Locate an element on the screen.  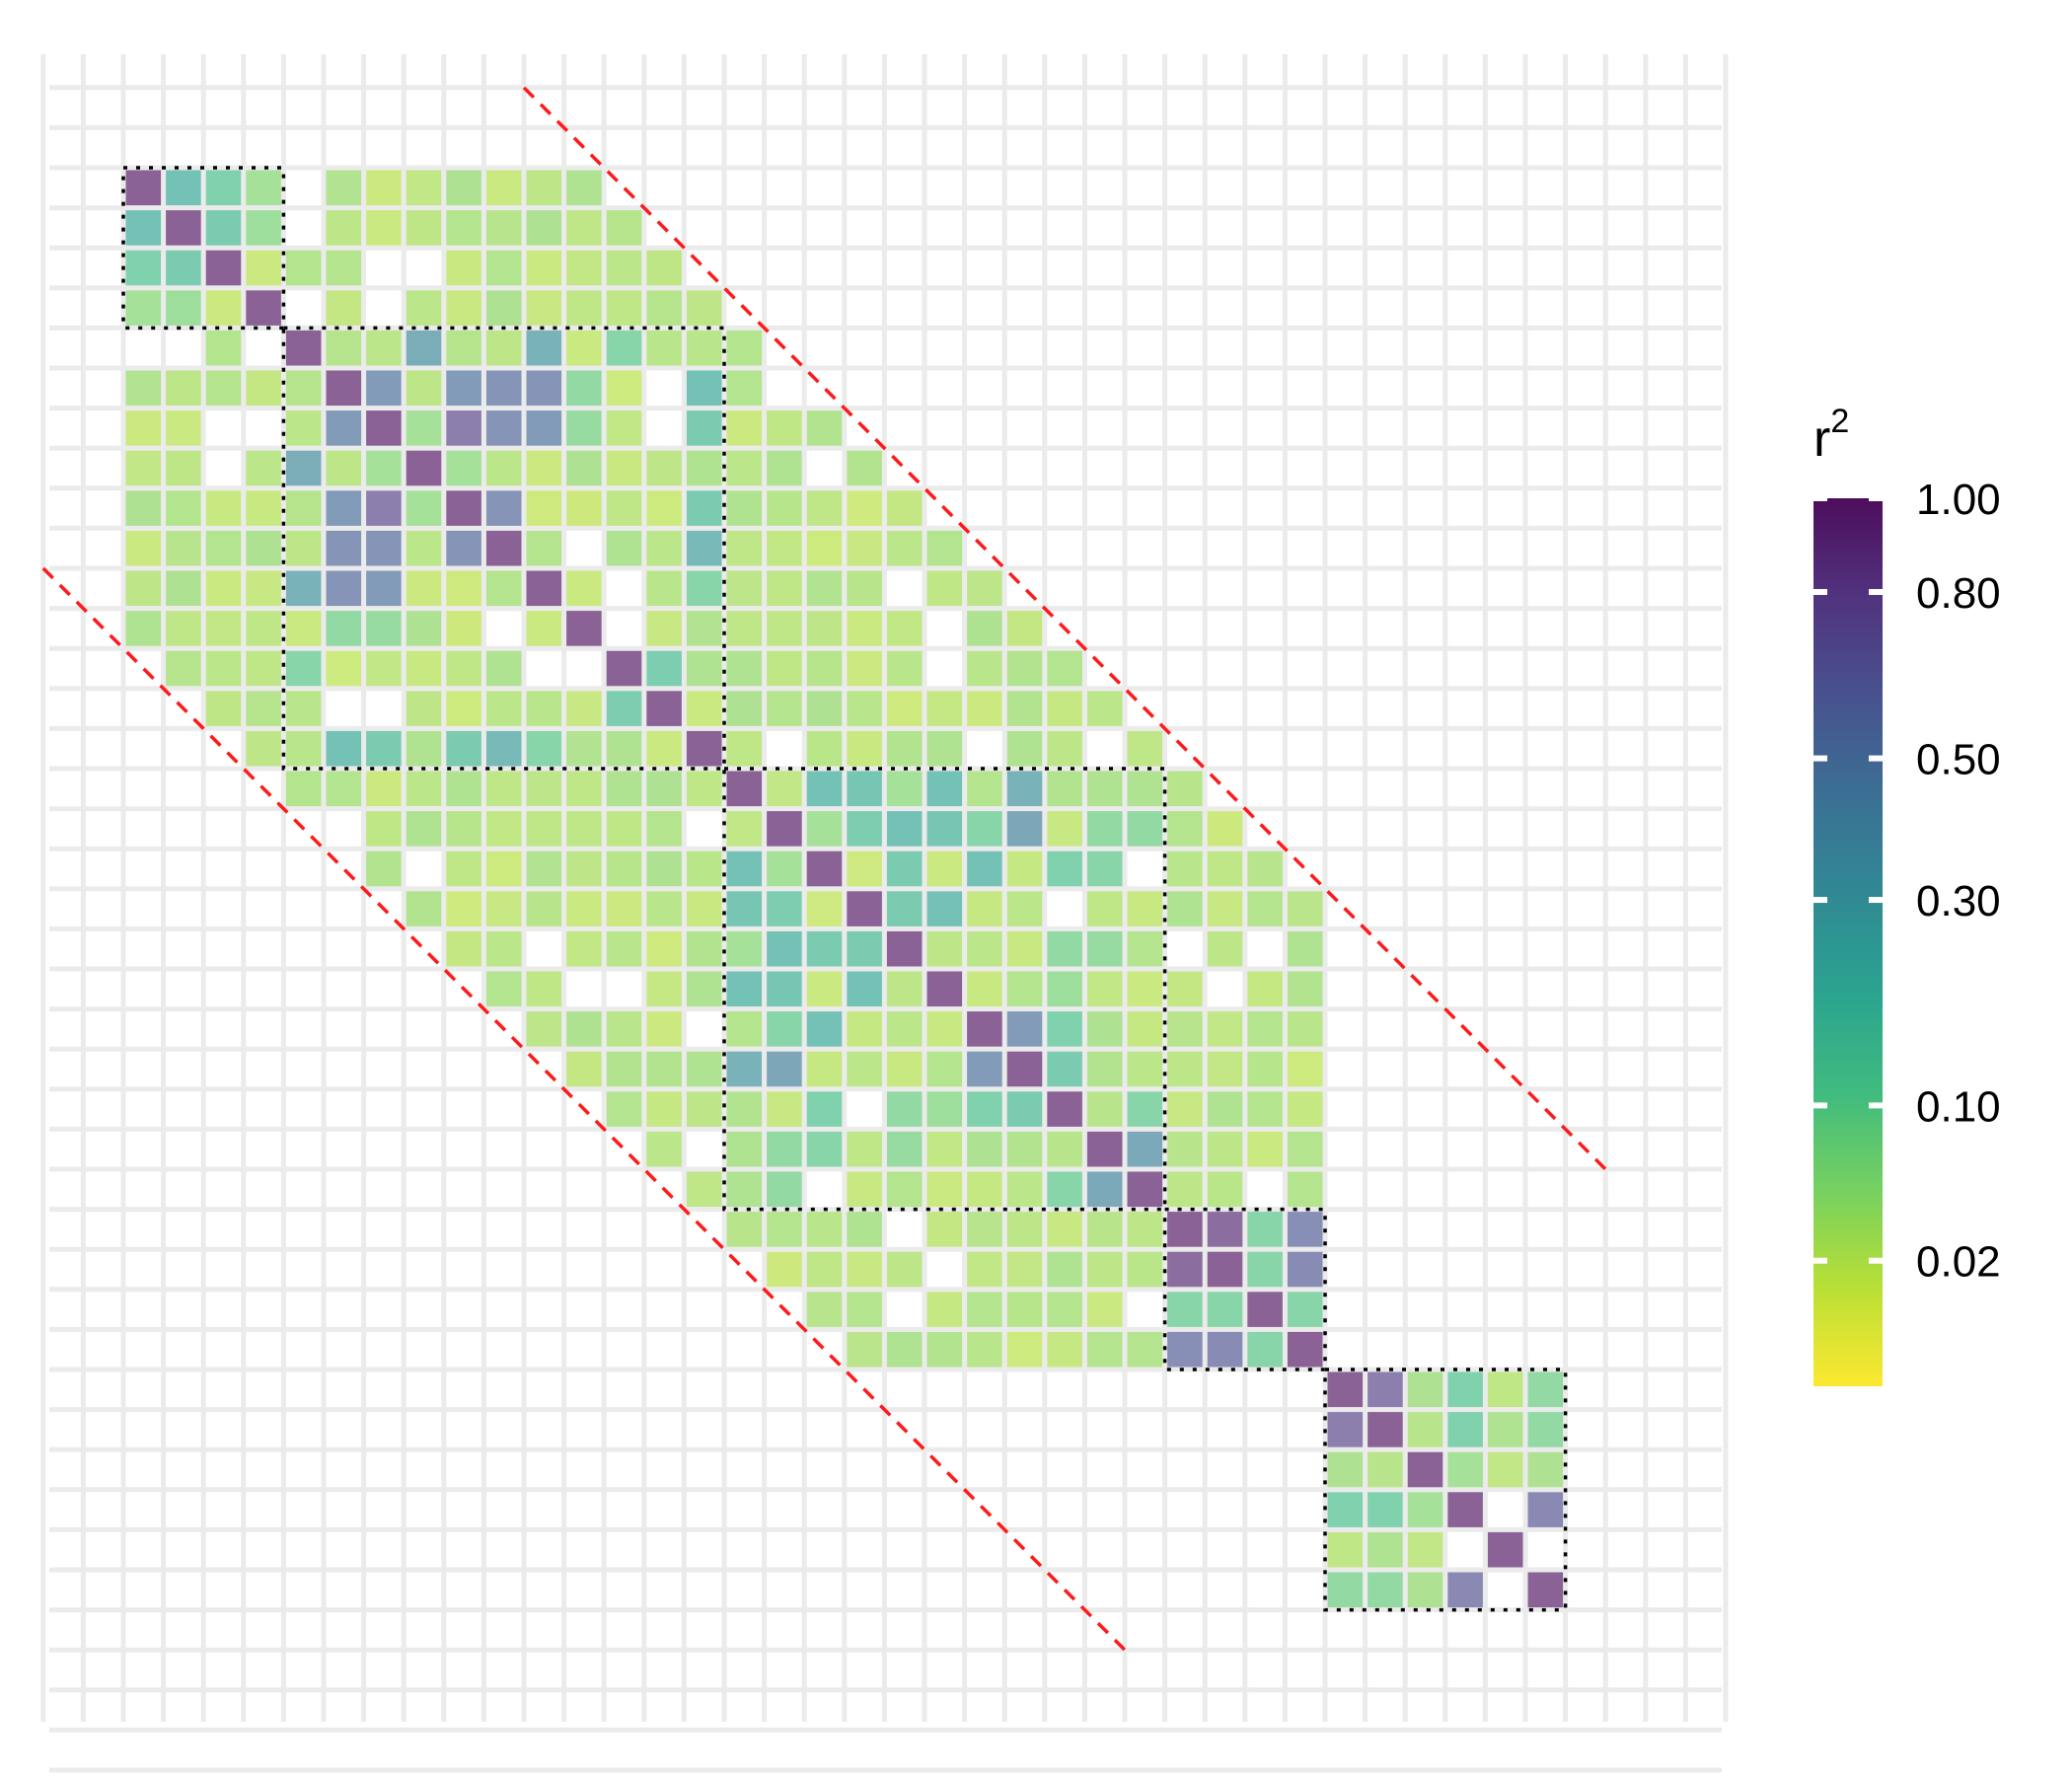
legend-title: r2 is located at coordinates (1831, 436).